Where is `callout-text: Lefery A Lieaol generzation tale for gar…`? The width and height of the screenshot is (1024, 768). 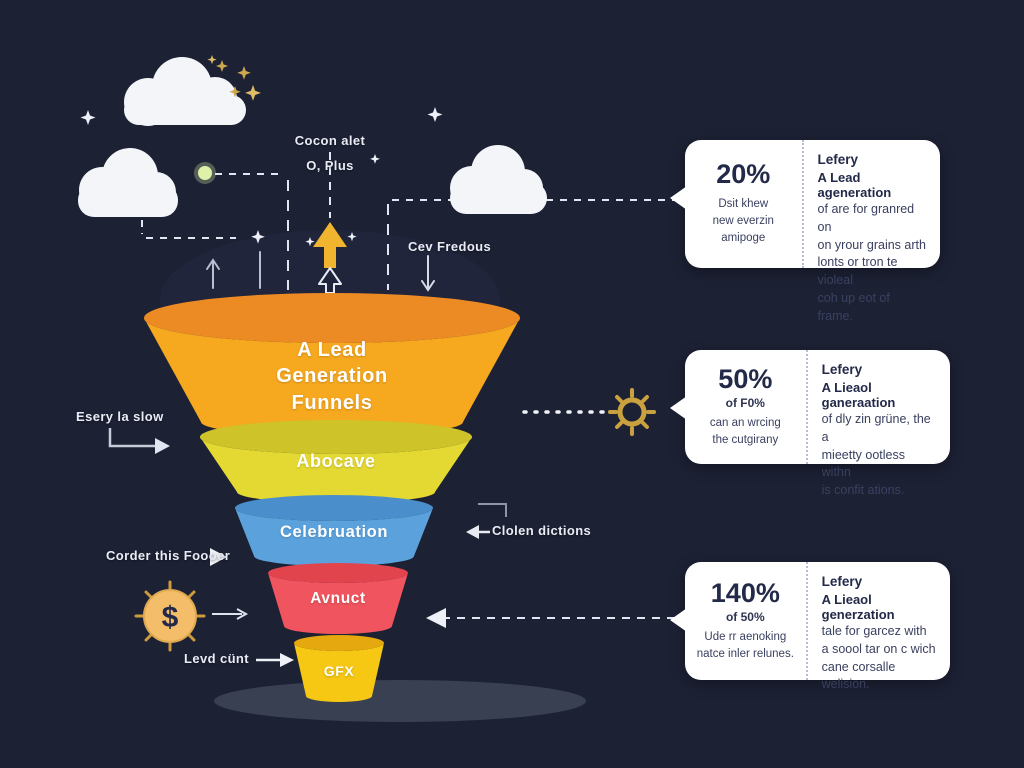
callout-text: Lefery A Lieaol generzation tale for gar… is located at coordinates (877, 626).